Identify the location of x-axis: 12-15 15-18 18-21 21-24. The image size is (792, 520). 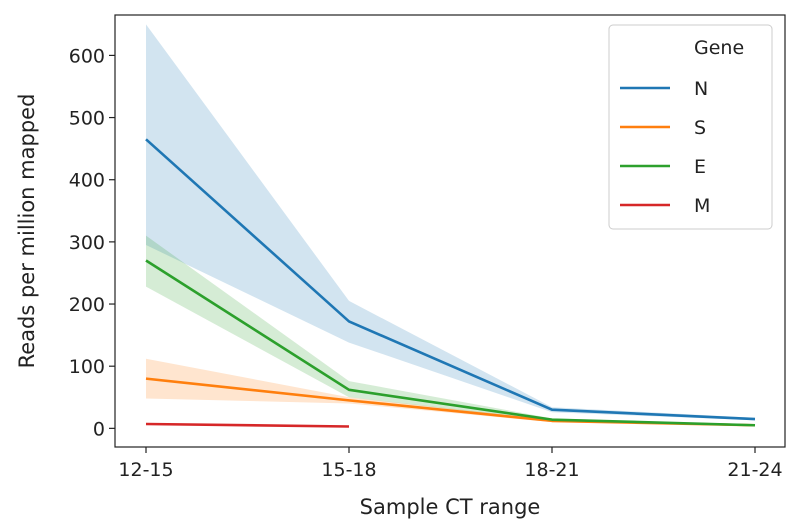
(450, 464).